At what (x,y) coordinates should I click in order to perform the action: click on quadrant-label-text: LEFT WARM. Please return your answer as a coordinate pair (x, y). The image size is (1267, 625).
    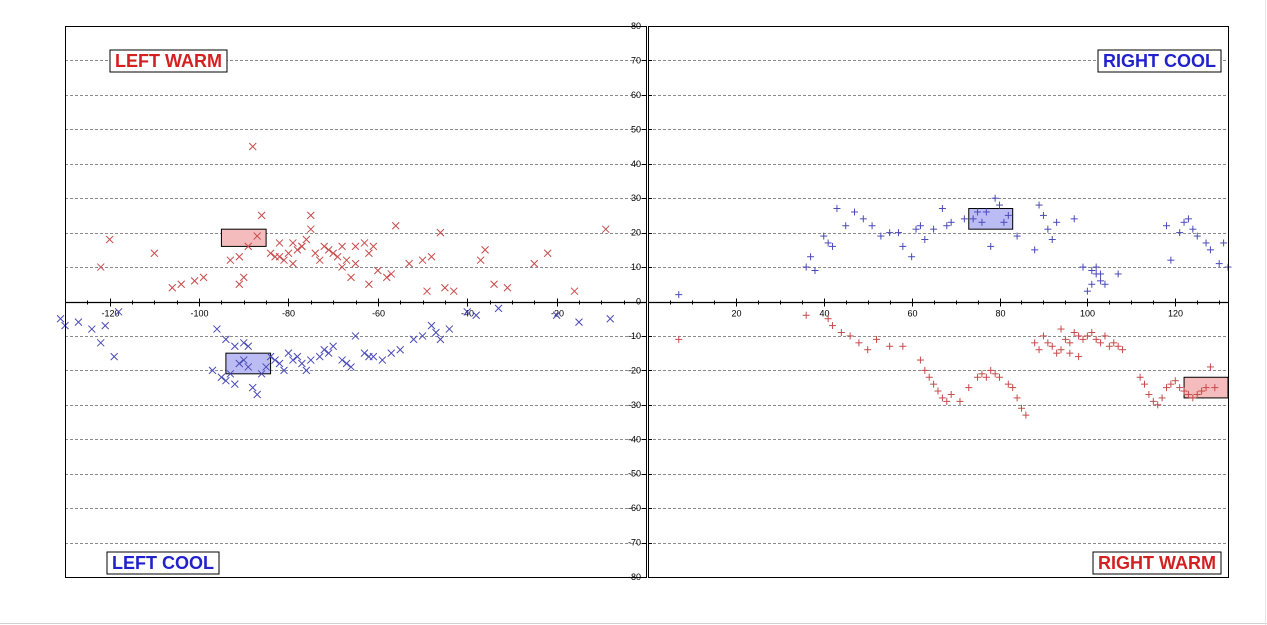
    Looking at the image, I should click on (168, 61).